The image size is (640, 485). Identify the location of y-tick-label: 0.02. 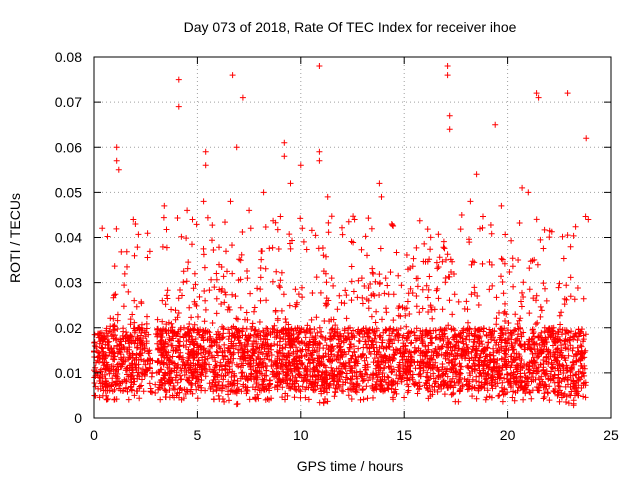
(68, 328).